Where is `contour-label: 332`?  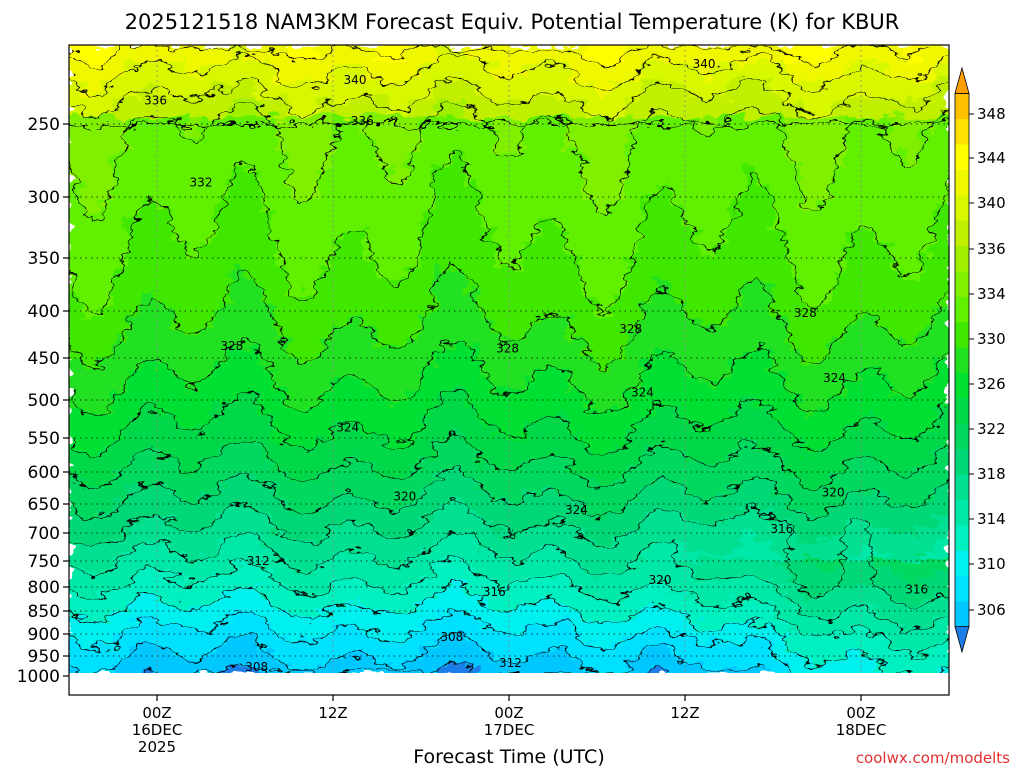 contour-label: 332 is located at coordinates (201, 182).